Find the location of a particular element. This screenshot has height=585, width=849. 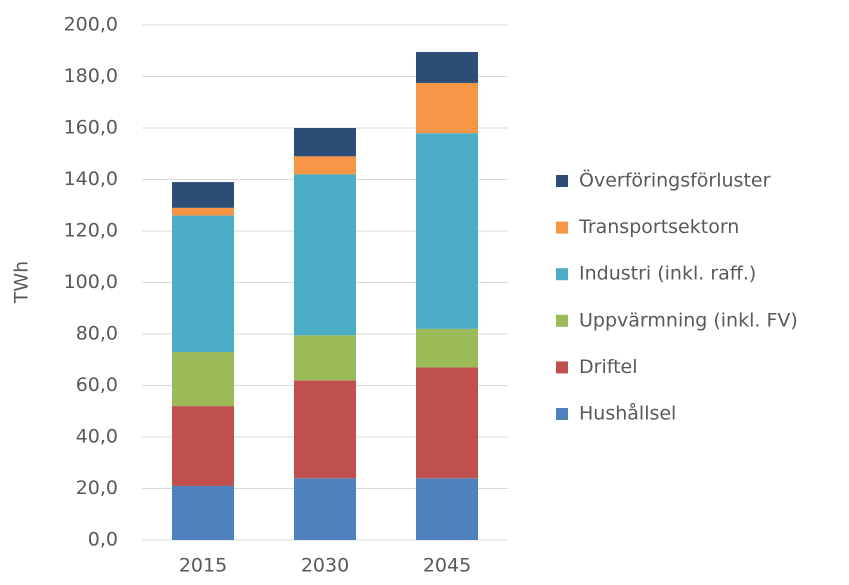

y-tick-label: 160,0 is located at coordinates (91, 128).